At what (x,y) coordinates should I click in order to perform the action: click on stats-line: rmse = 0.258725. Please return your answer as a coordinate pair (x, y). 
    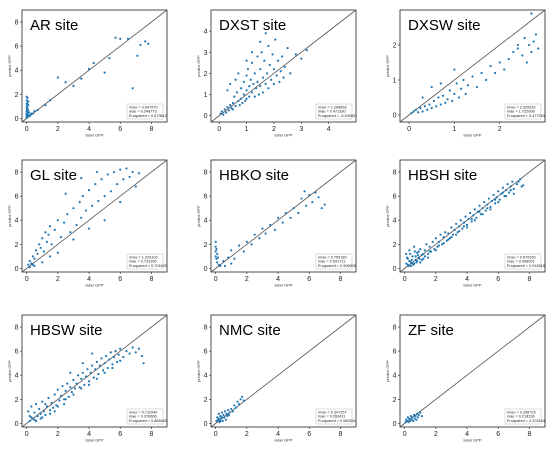
    Looking at the image, I should click on (521, 413).